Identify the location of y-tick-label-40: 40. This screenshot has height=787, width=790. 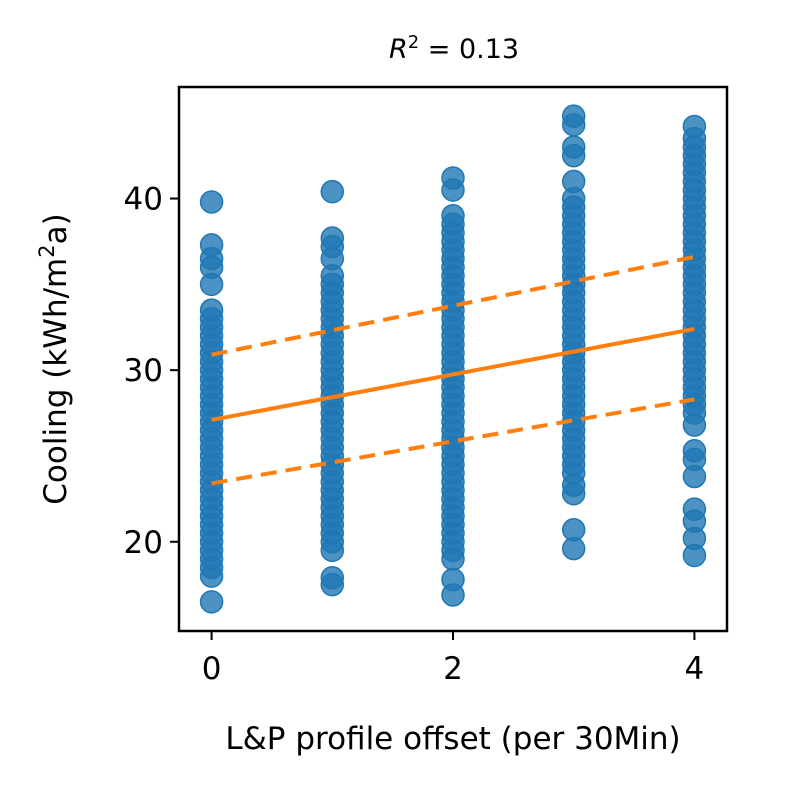
(143, 200).